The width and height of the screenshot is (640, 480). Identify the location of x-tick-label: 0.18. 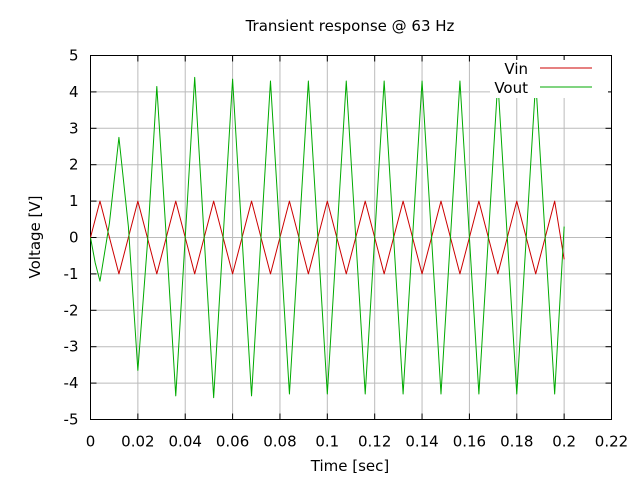
(516, 442).